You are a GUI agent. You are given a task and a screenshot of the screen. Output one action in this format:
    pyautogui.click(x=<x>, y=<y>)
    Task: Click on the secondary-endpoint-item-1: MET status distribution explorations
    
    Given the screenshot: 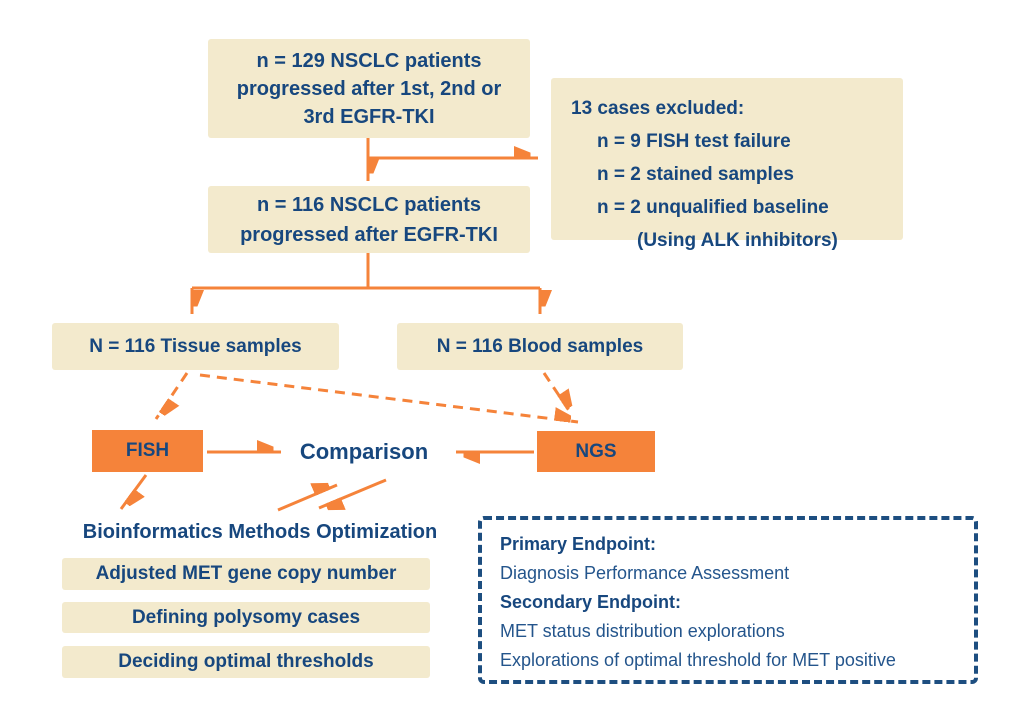 What is the action you would take?
    pyautogui.click(x=642, y=631)
    